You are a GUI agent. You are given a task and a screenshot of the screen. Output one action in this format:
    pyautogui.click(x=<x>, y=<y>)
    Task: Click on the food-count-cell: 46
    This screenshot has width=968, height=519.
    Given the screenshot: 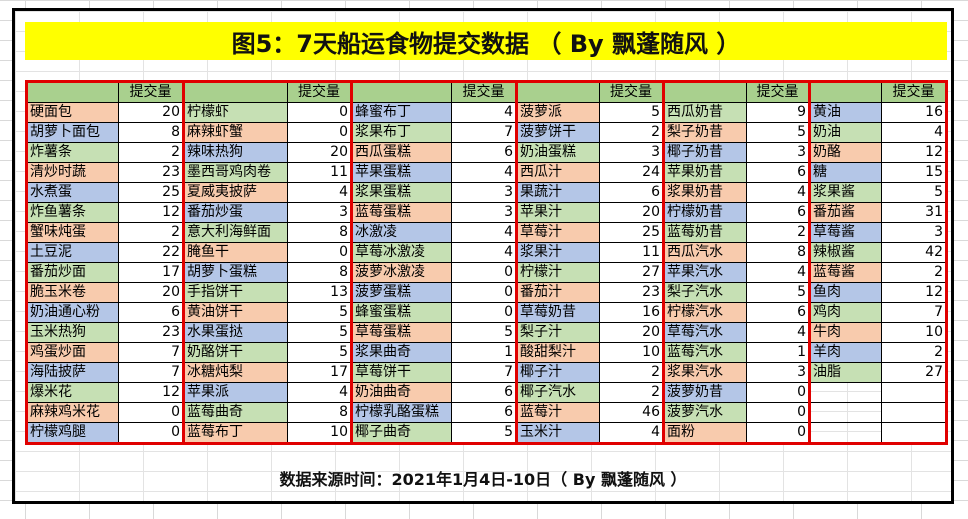 What is the action you would take?
    pyautogui.click(x=632, y=412)
    